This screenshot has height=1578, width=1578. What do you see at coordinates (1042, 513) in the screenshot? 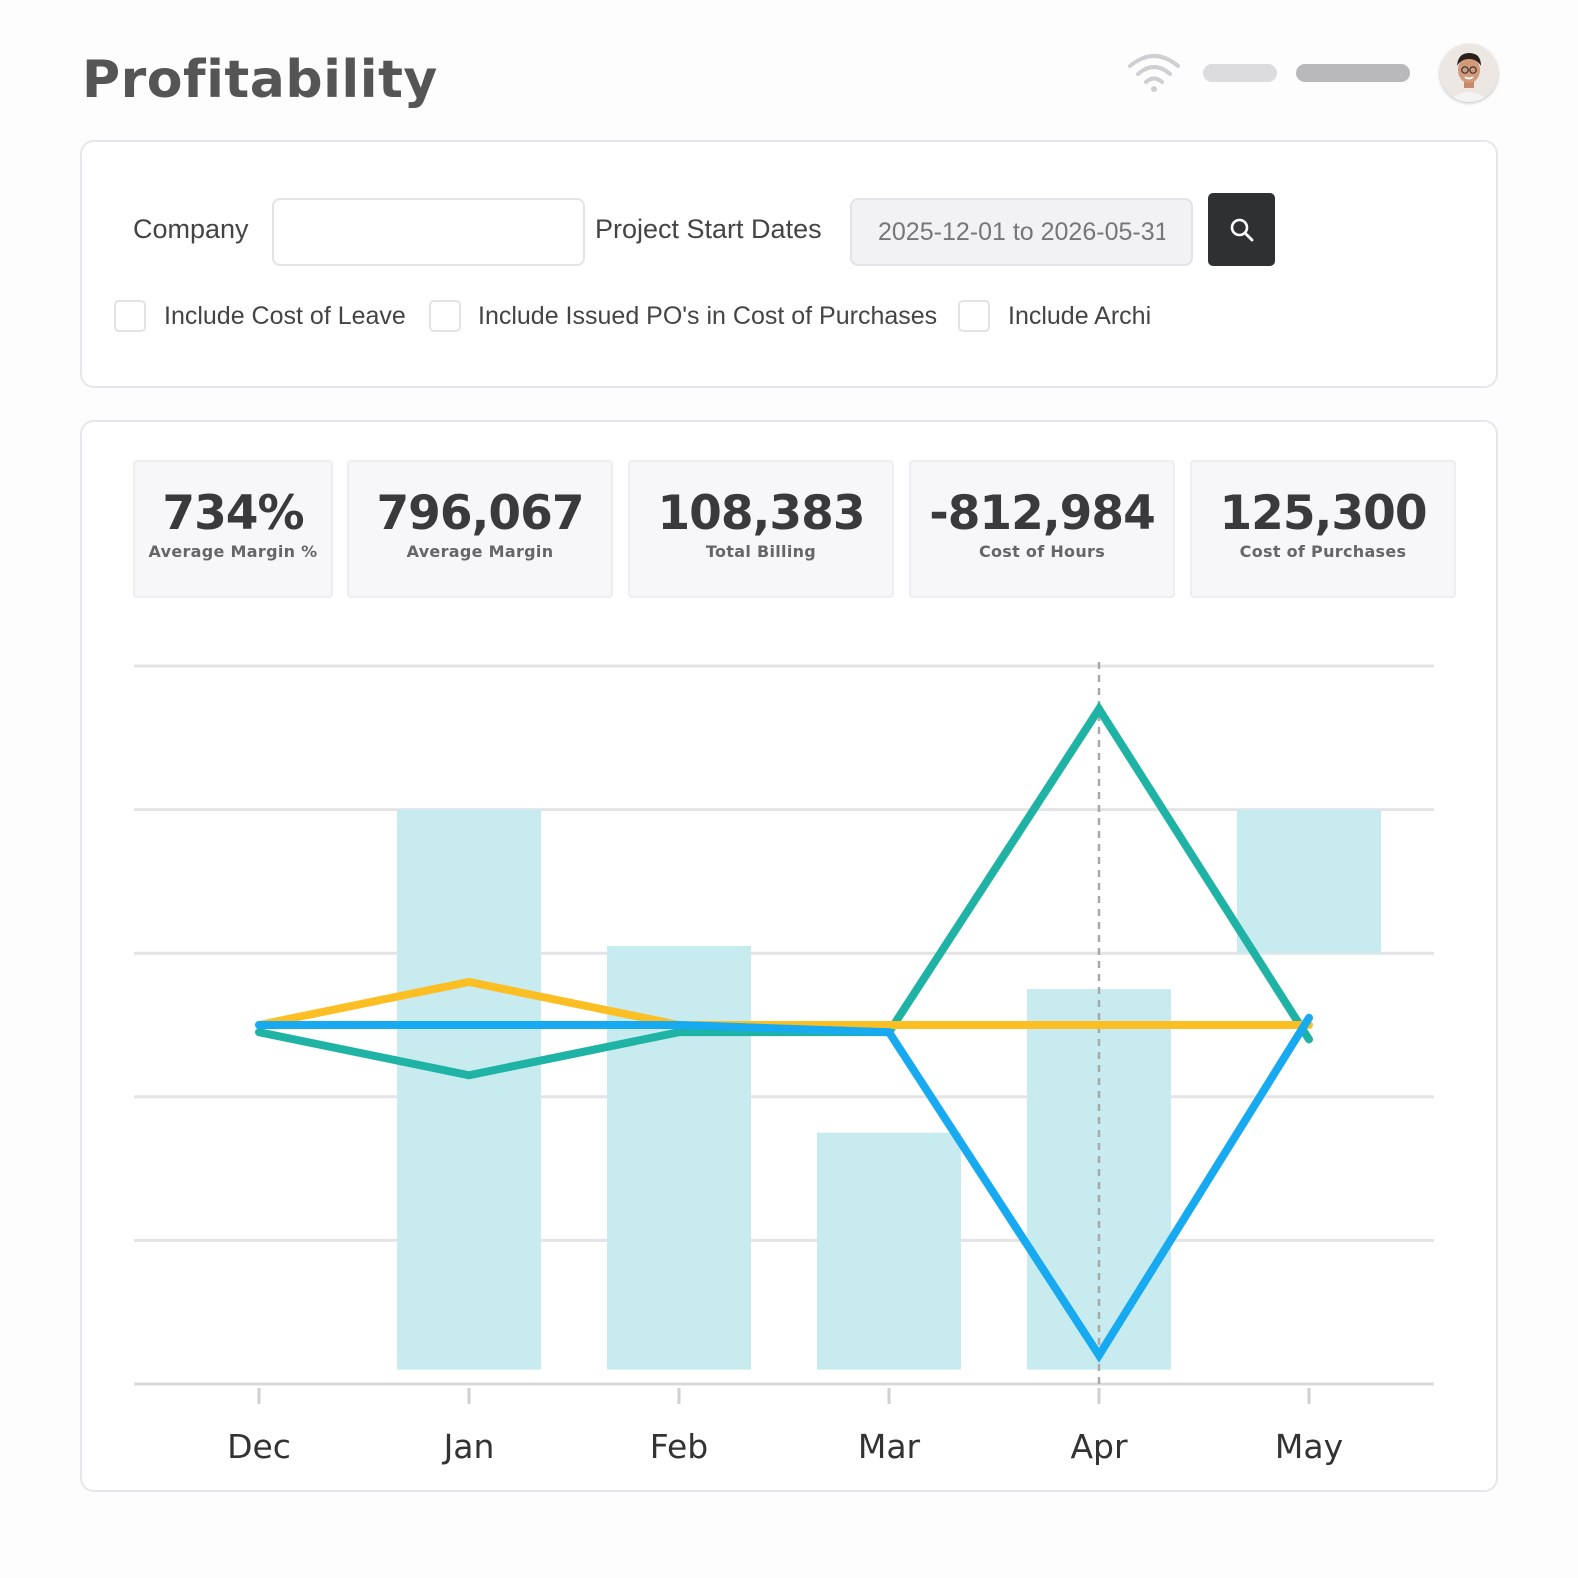
I see `stat-value: -812,984` at bounding box center [1042, 513].